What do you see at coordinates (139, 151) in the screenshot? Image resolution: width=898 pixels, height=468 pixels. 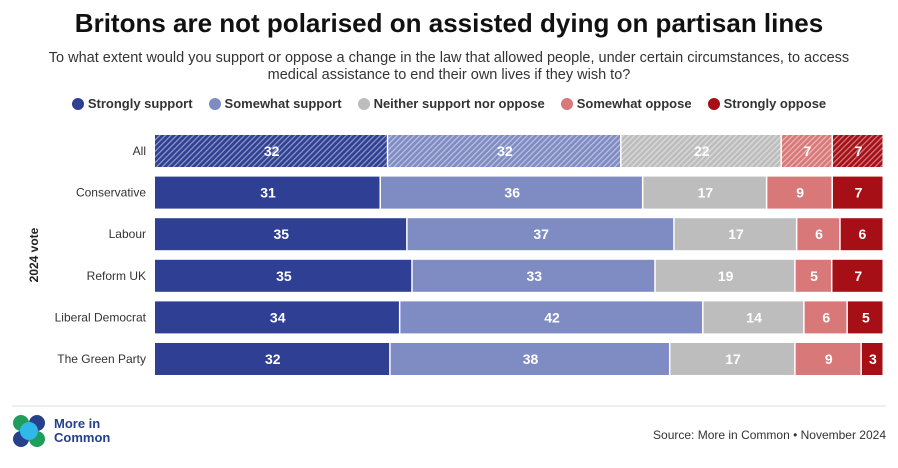 I see `category-label: All` at bounding box center [139, 151].